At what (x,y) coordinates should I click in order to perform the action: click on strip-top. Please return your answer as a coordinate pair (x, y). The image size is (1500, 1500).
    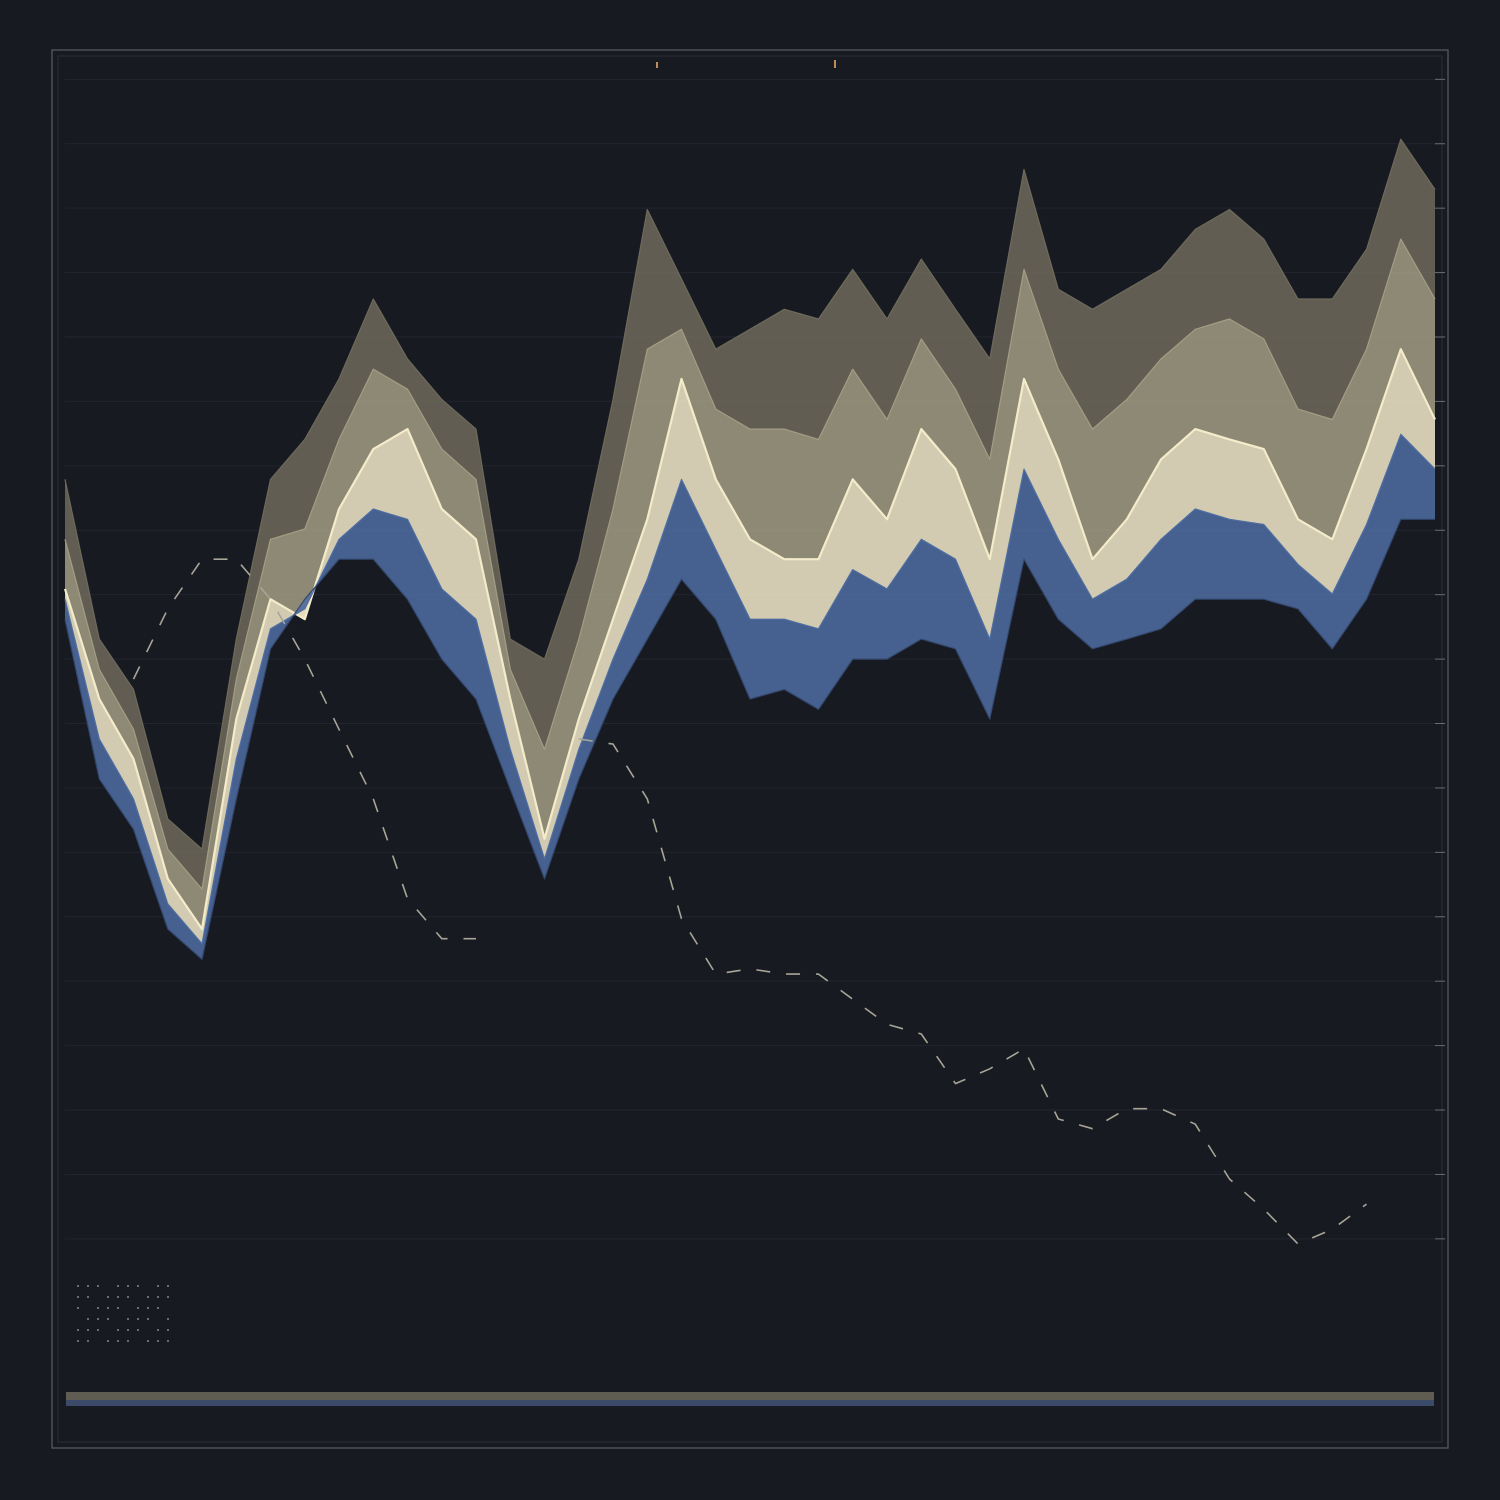
    Looking at the image, I should click on (750, 1396).